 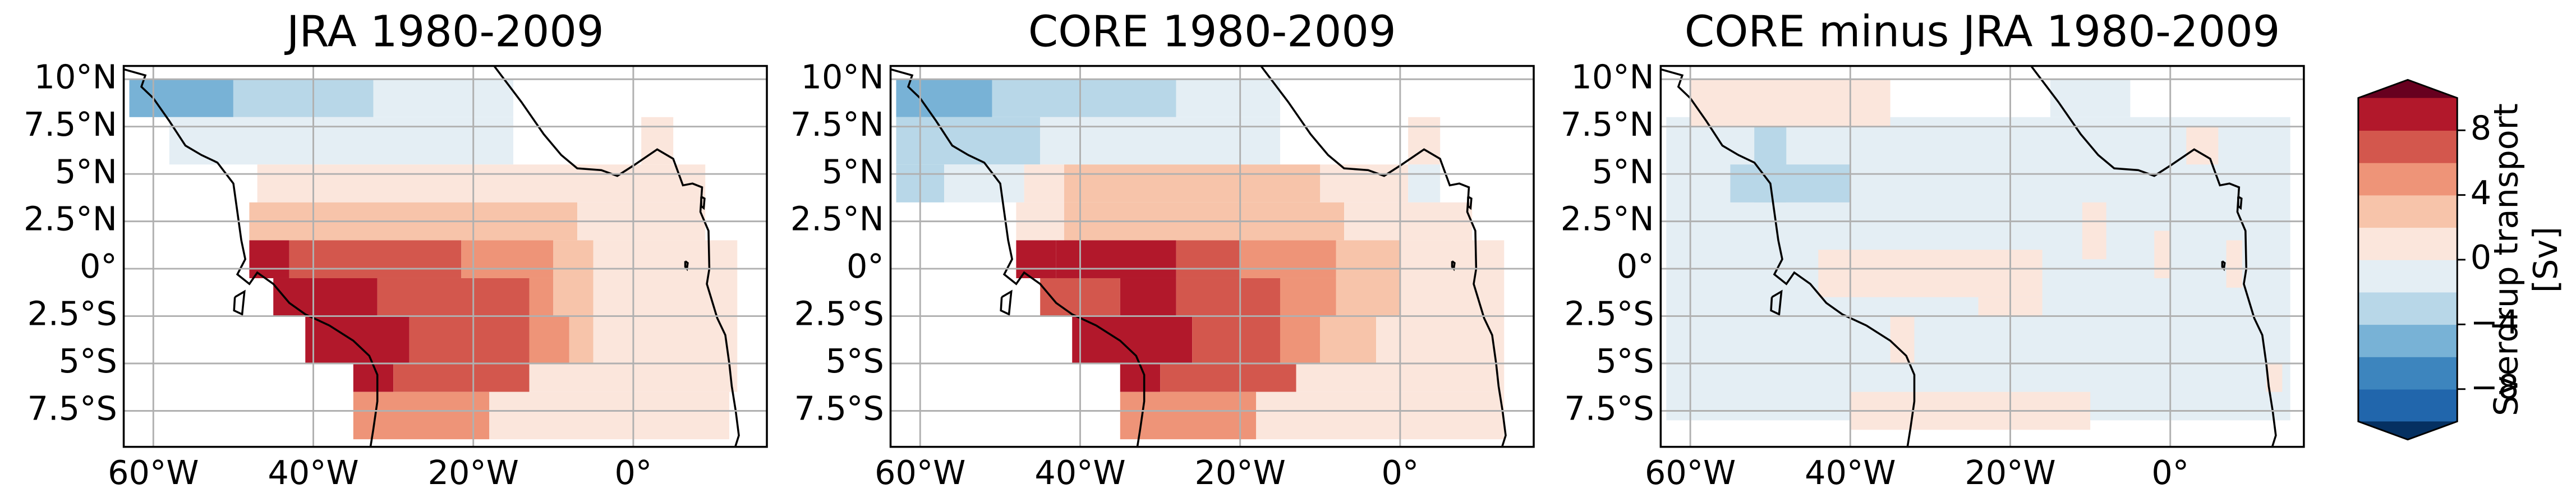 I want to click on panel-title: CORE 1980-2009, so click(x=1212, y=32).